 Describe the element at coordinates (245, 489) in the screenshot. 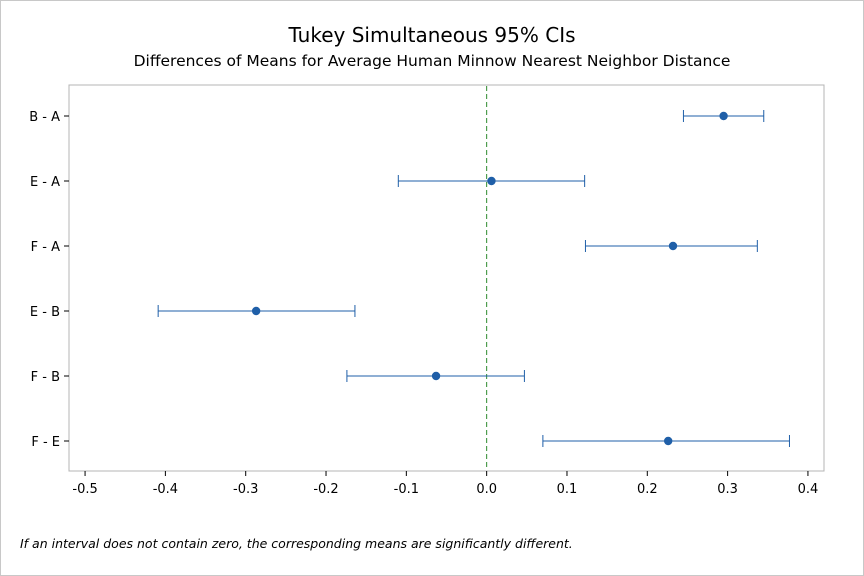

I see `x-tick-label: -0.3` at that location.